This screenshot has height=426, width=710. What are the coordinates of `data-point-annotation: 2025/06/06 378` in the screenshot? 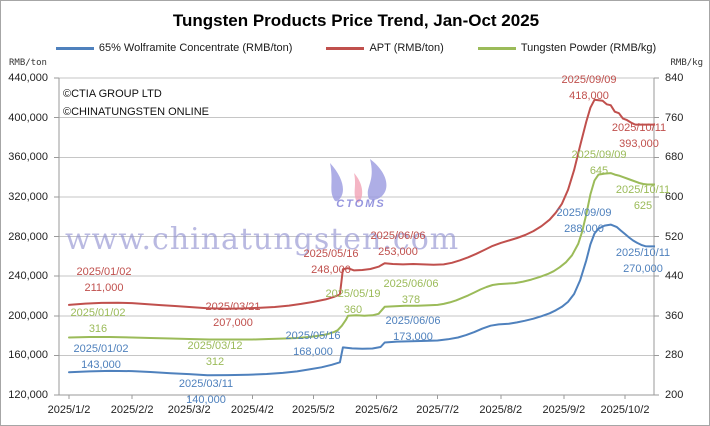 It's located at (410, 292).